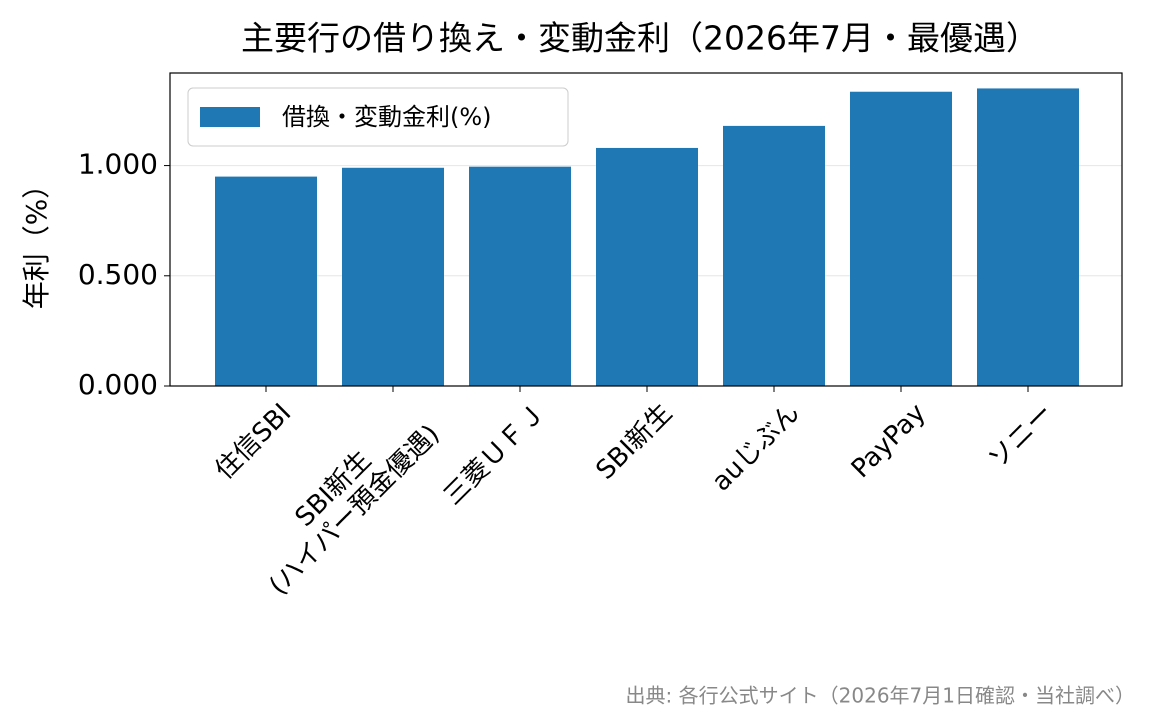 Image resolution: width=1164 pixels, height=725 pixels. I want to click on legend-label: 借換・変動金利(%), so click(387, 117).